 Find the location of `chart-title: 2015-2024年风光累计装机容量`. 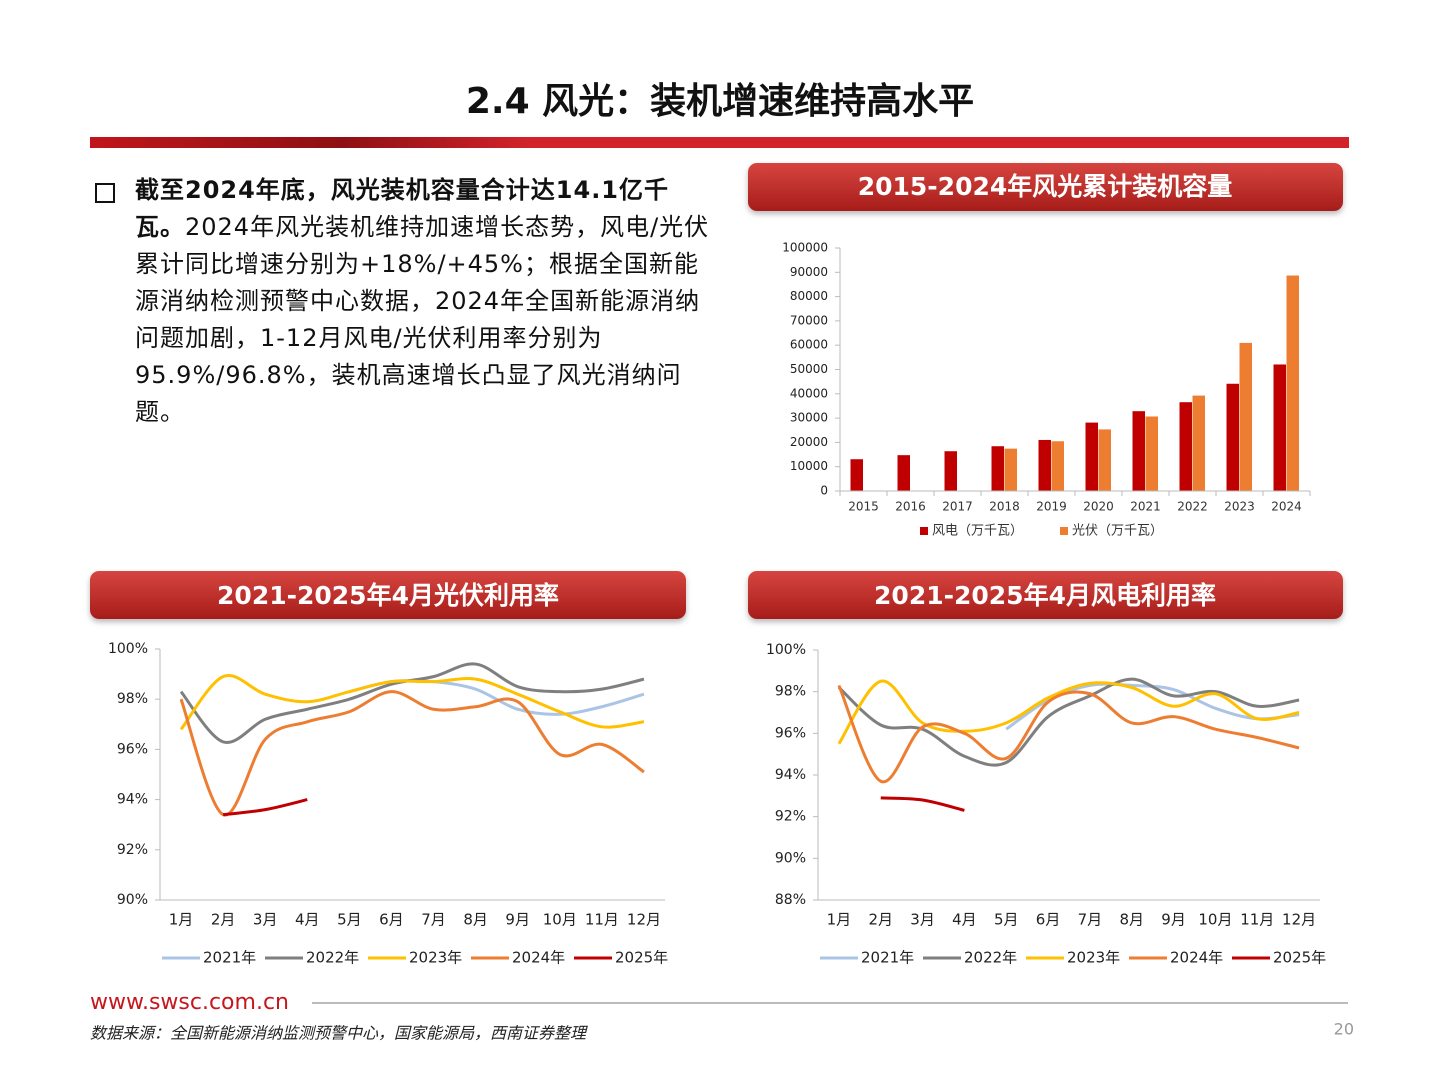

chart-title: 2015-2024年风光累计装机容量 is located at coordinates (1045, 186).